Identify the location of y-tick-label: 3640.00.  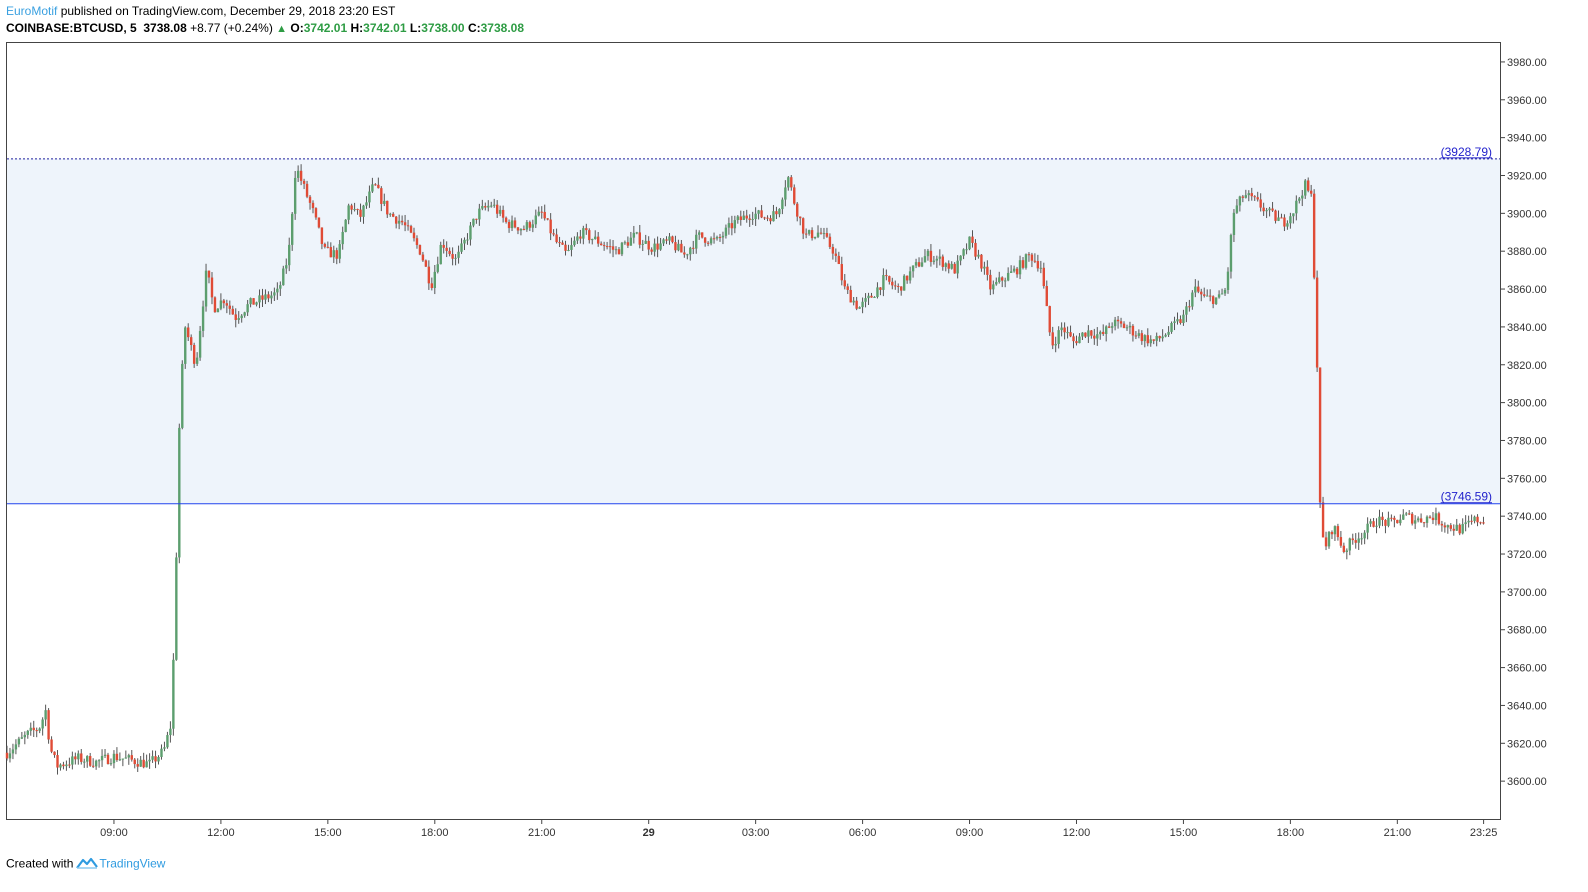
(1527, 706).